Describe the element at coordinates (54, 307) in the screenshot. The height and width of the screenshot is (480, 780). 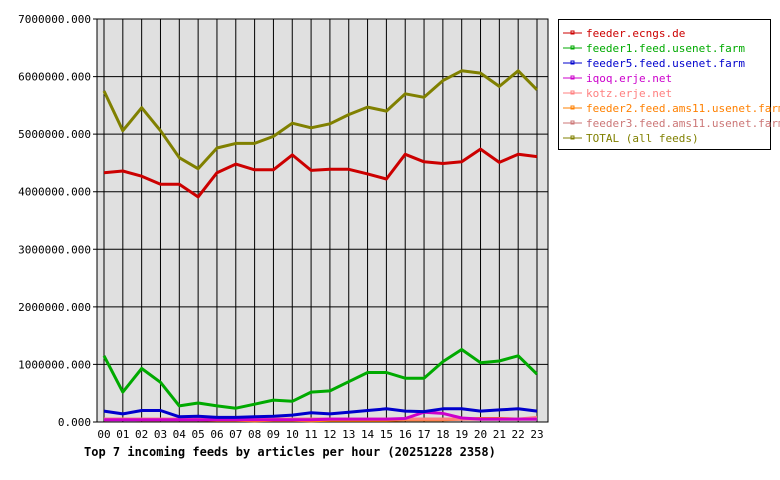
I see `y-tick-label: 2000000.000` at that location.